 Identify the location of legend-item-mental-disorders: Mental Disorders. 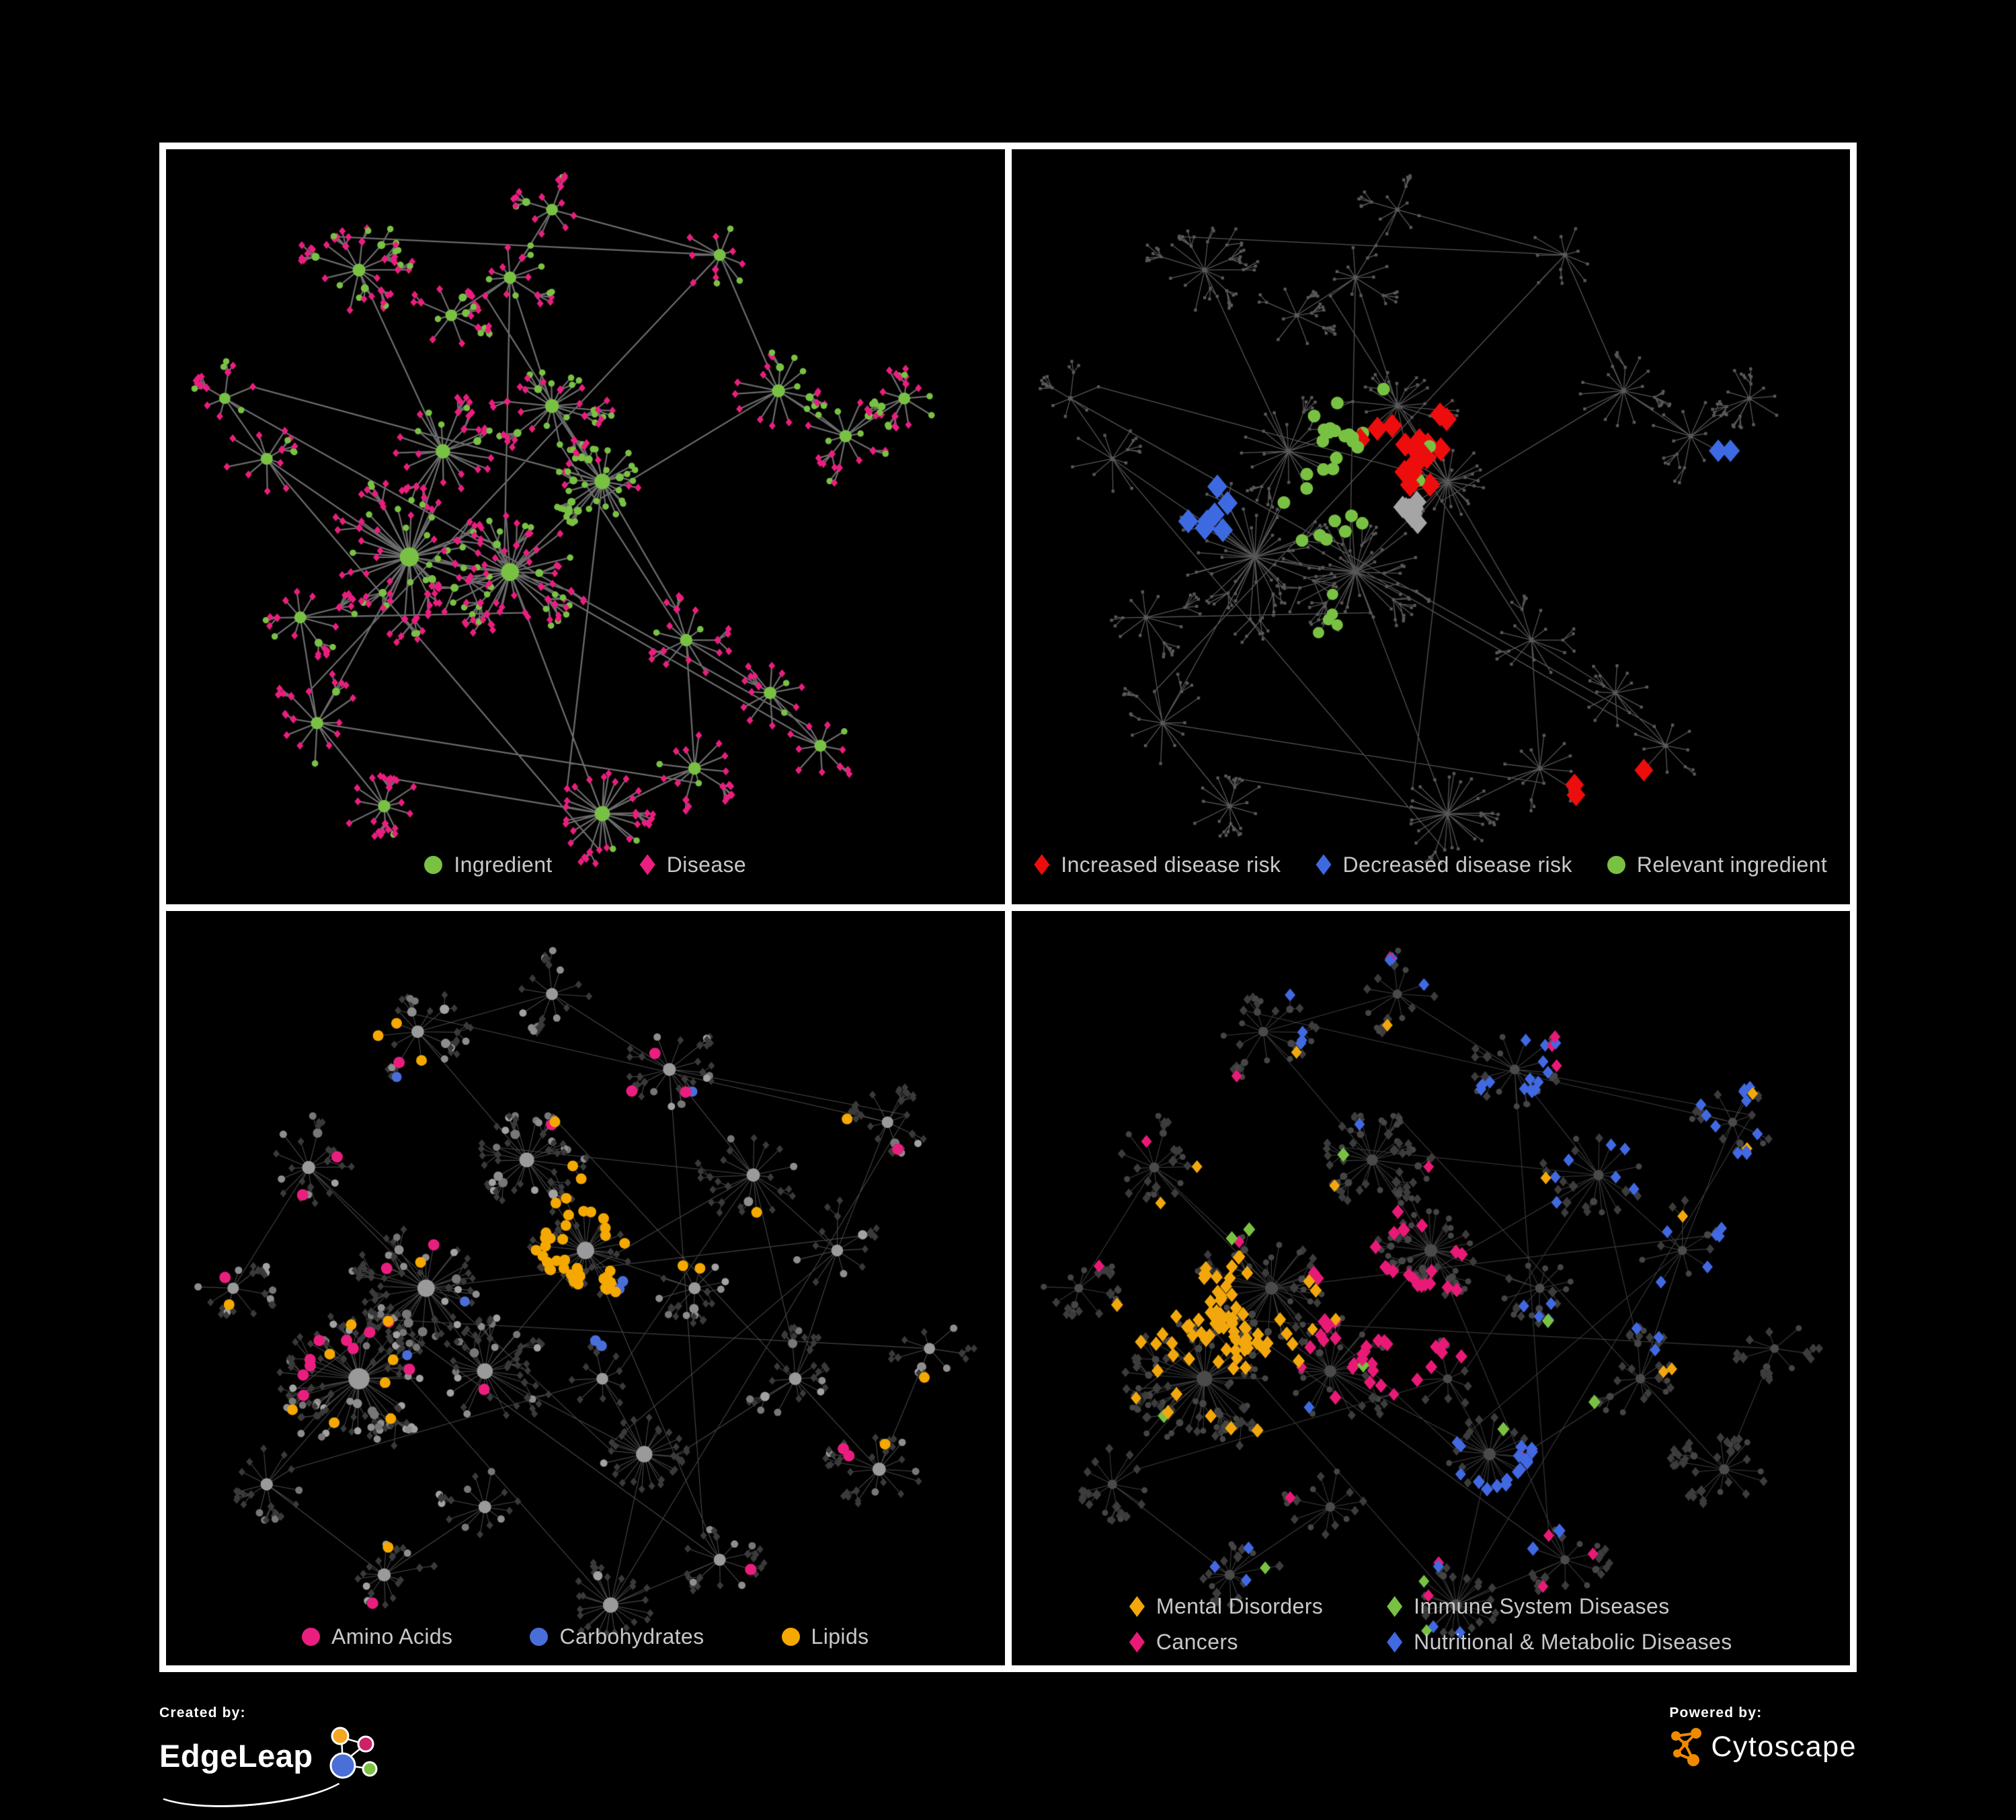
(1226, 1606).